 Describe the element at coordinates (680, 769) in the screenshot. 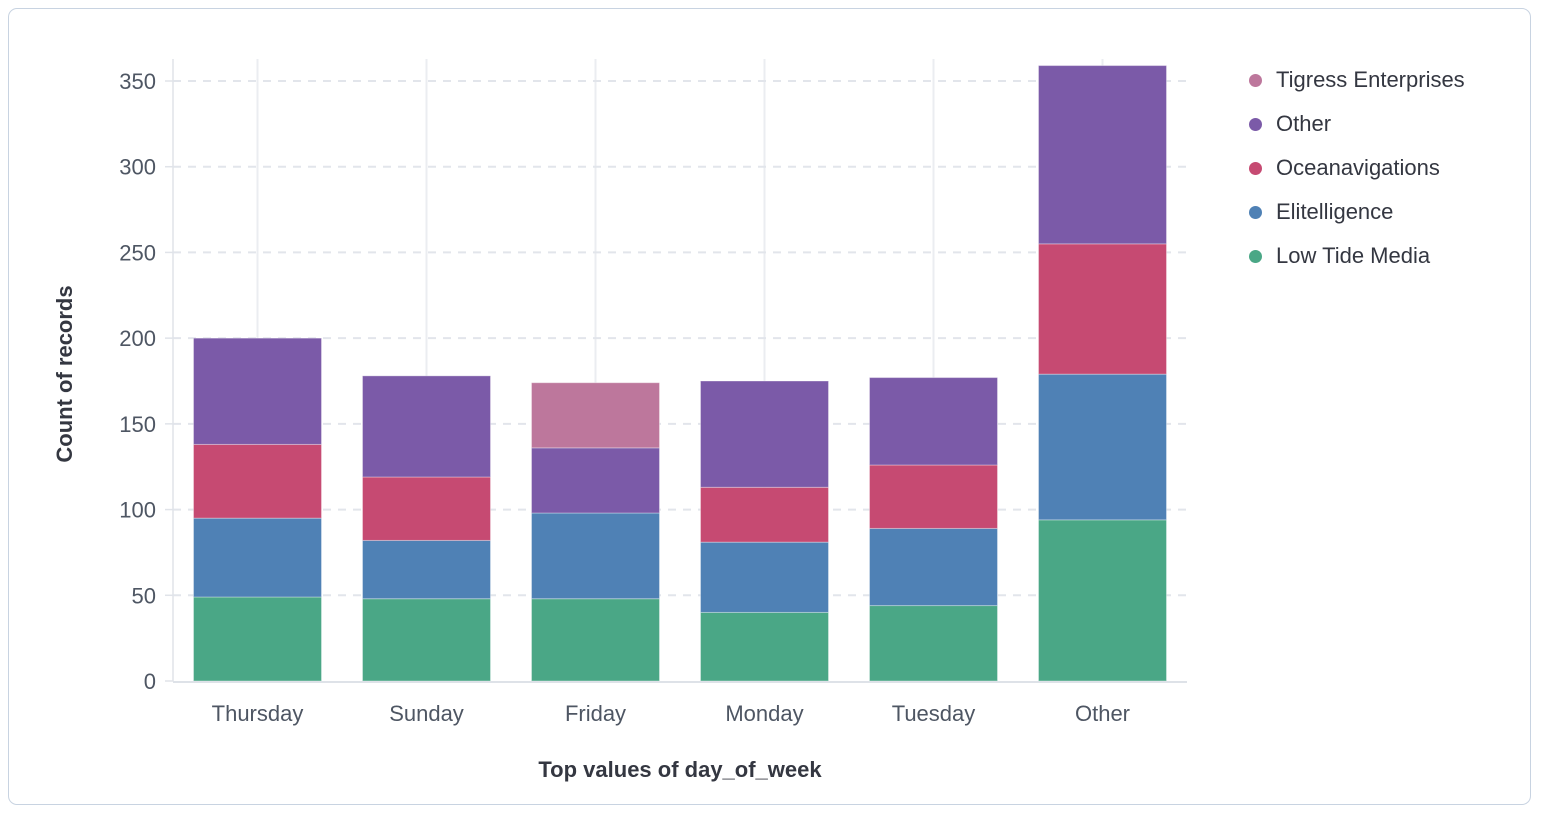

I see `x-axis-title: Top values of day_of_week` at that location.